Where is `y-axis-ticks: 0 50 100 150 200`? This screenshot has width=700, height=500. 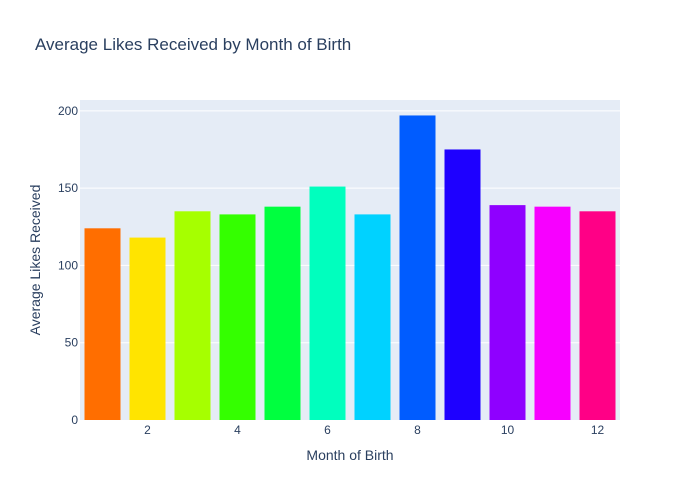 y-axis-ticks: 0 50 100 150 200 is located at coordinates (68, 265).